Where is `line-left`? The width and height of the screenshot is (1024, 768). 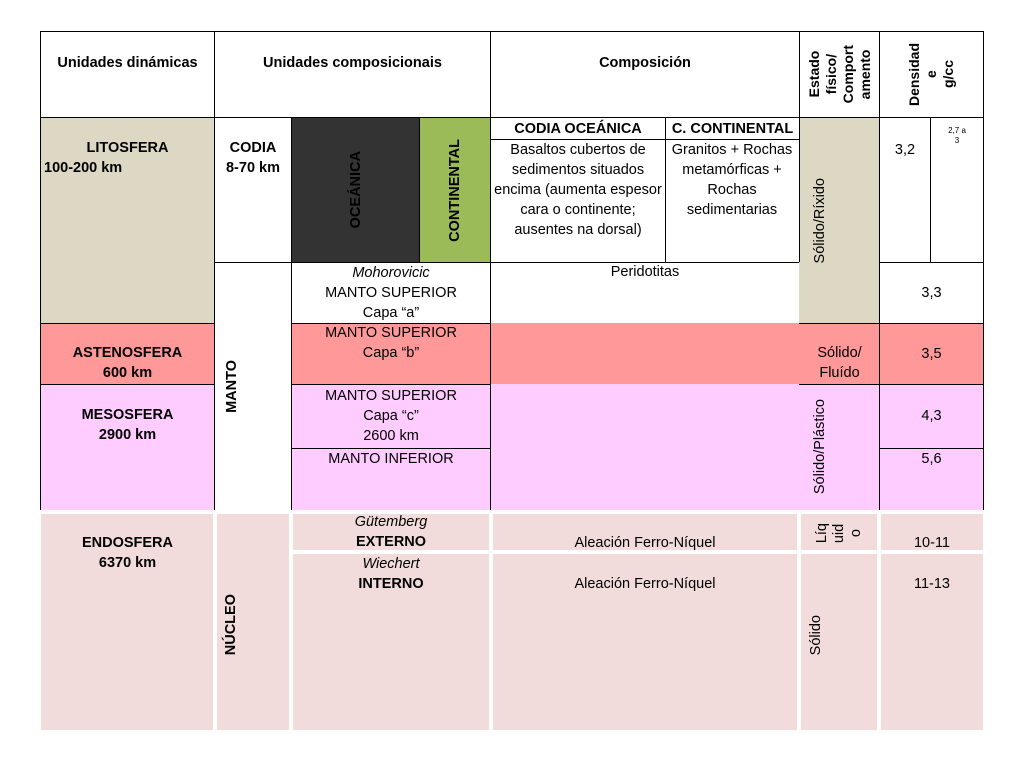
line-left is located at coordinates (40, 270).